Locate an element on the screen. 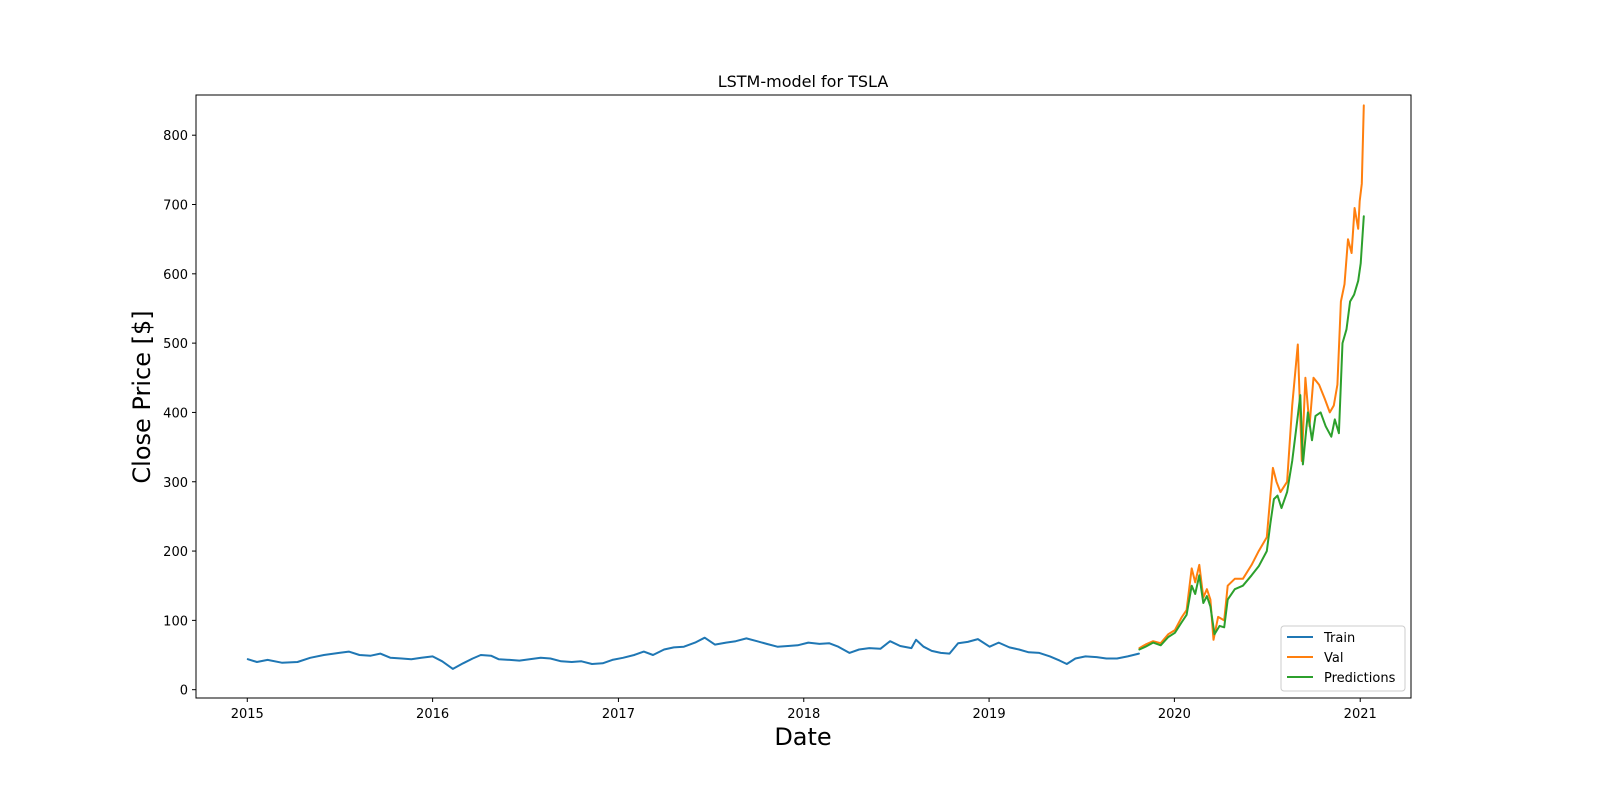 This screenshot has width=1600, height=800. y-axis: 0 100 200 300 400 500 600 700 800 is located at coordinates (179, 414).